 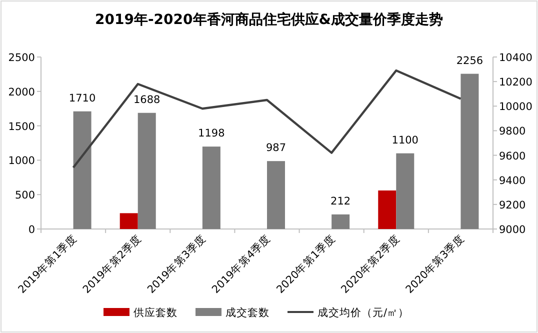 What do you see at coordinates (405, 140) in the screenshot?
I see `data-label: 1100` at bounding box center [405, 140].